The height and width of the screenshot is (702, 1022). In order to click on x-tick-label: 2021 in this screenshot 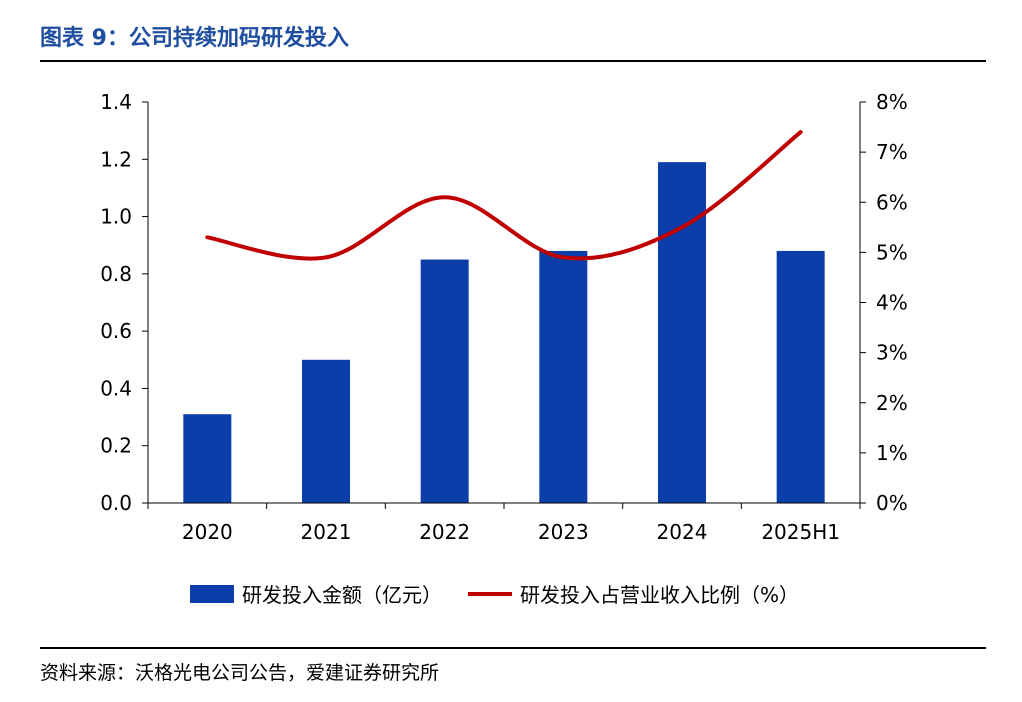, I will do `click(326, 532)`.